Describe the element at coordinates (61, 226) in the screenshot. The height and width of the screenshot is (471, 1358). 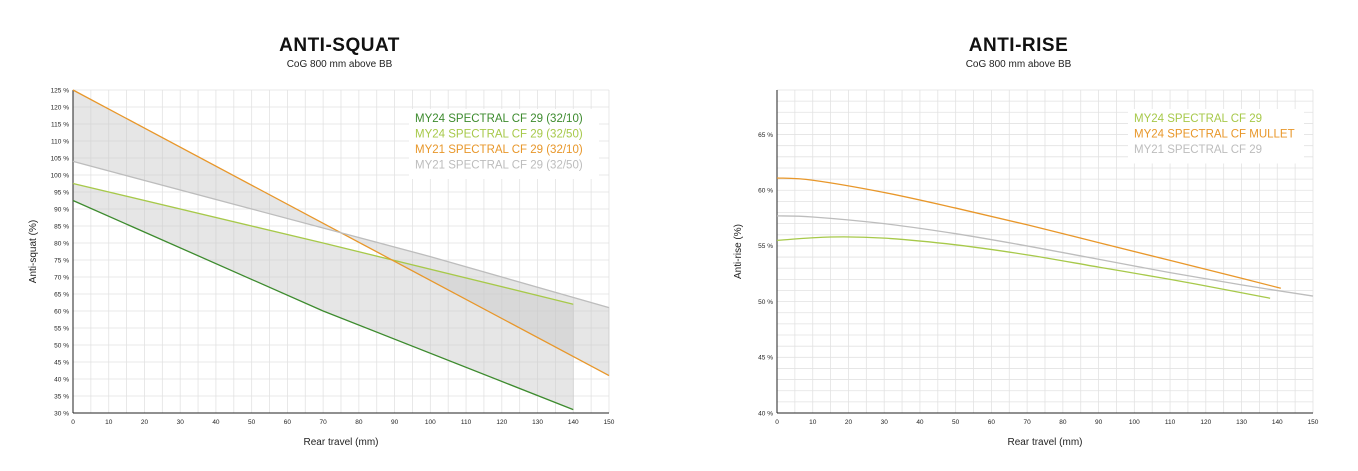
I see `y-tick-label: 85 %` at that location.